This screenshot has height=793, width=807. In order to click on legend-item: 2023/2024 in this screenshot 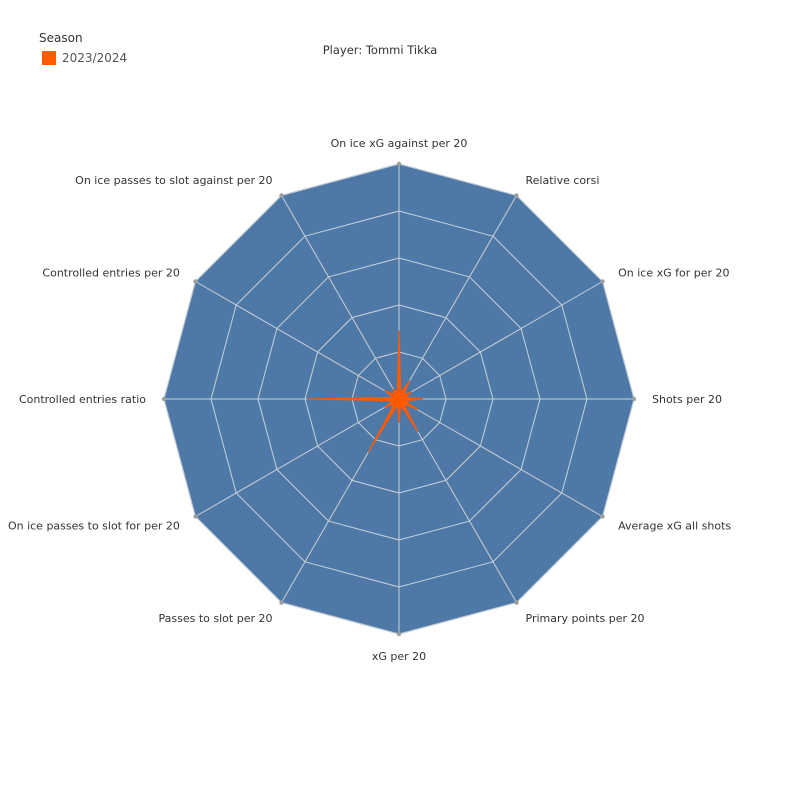, I will do `click(83, 58)`.